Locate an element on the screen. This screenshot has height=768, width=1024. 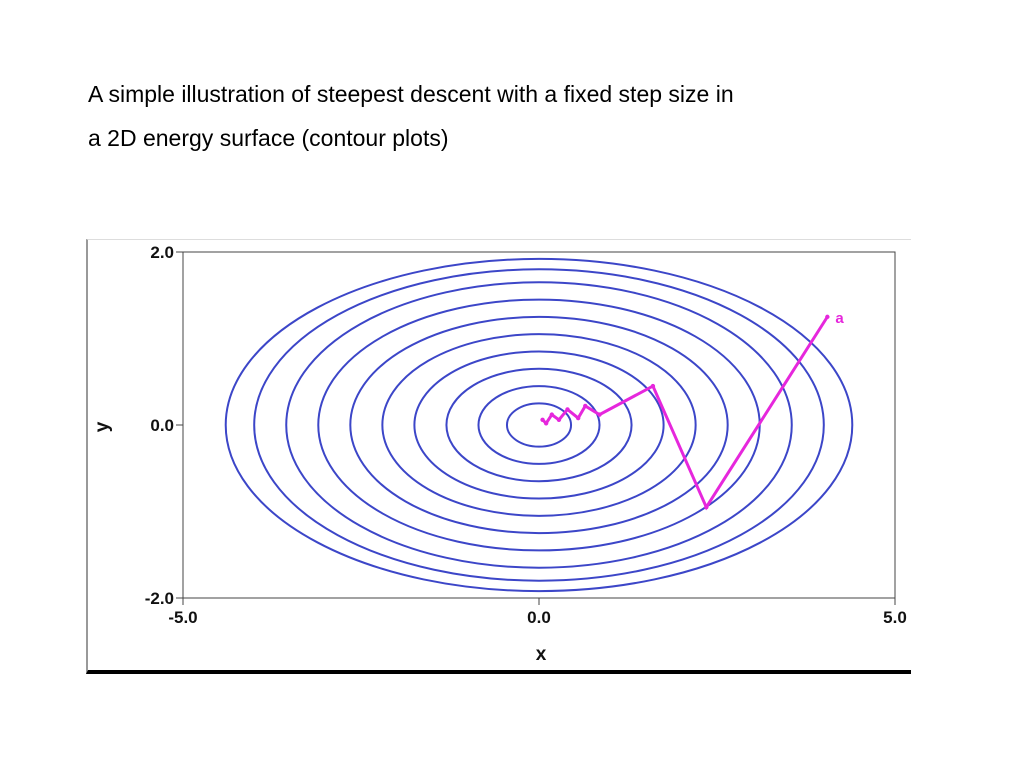
y-tick-label: 0.0 is located at coordinates (162, 425).